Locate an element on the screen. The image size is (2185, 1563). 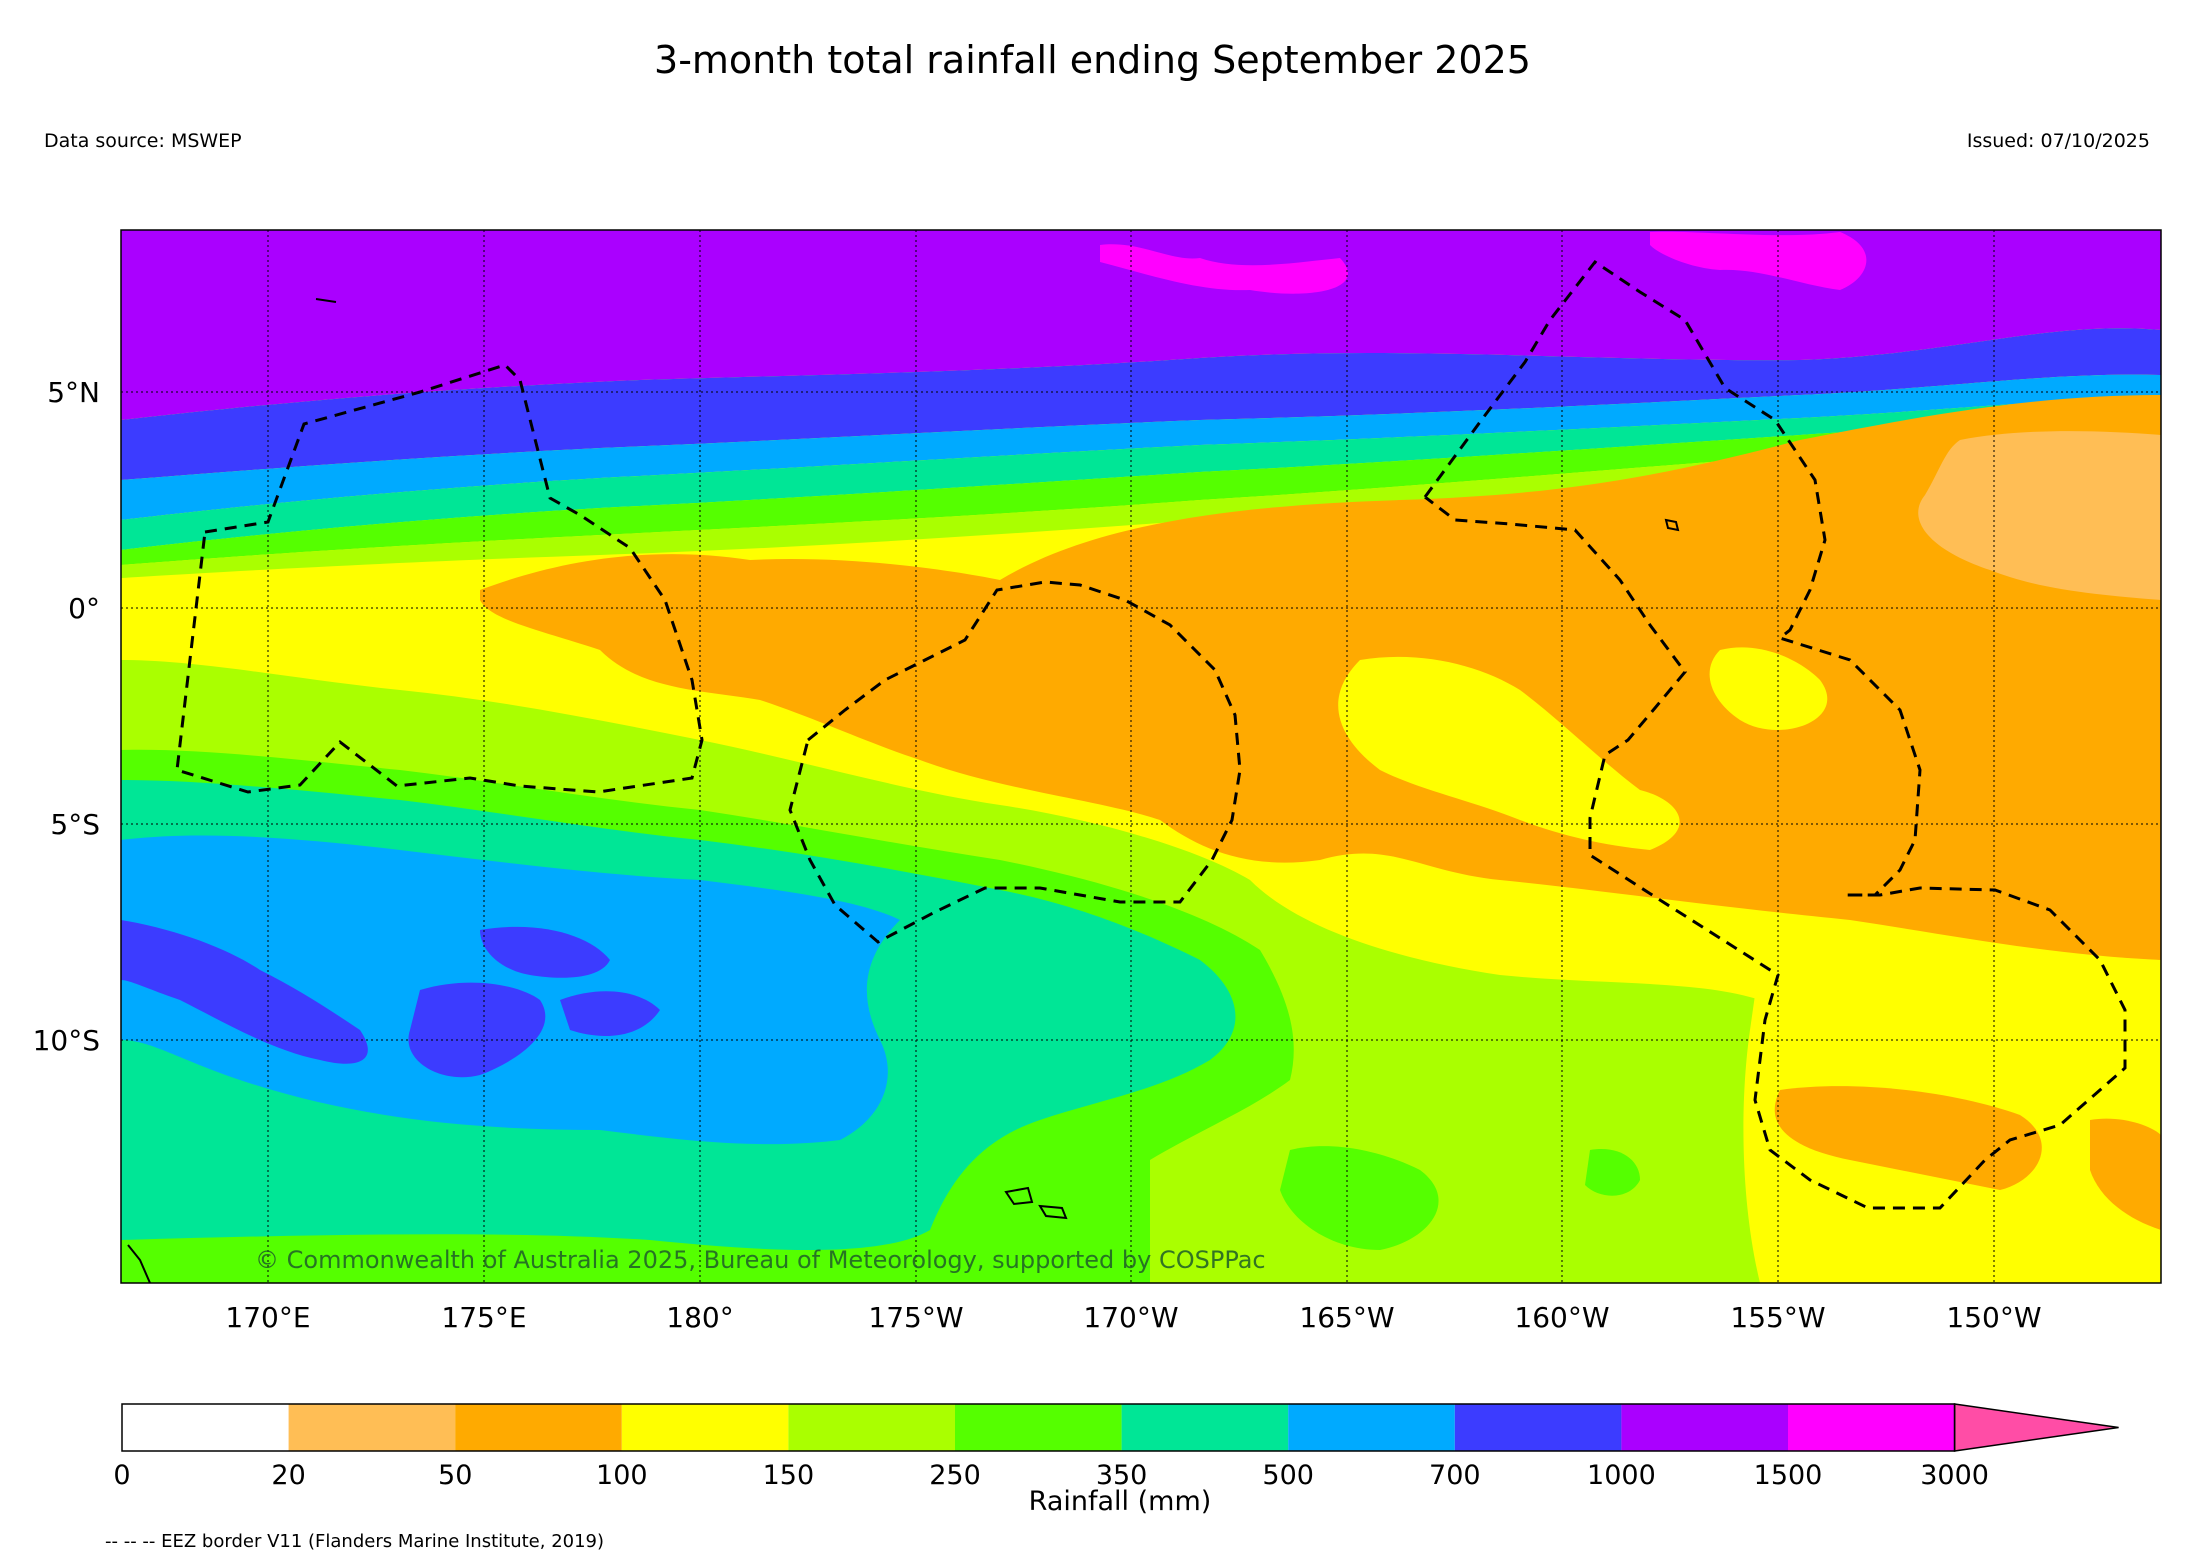
colorbar-tick-label: 500 is located at coordinates (1288, 1475).